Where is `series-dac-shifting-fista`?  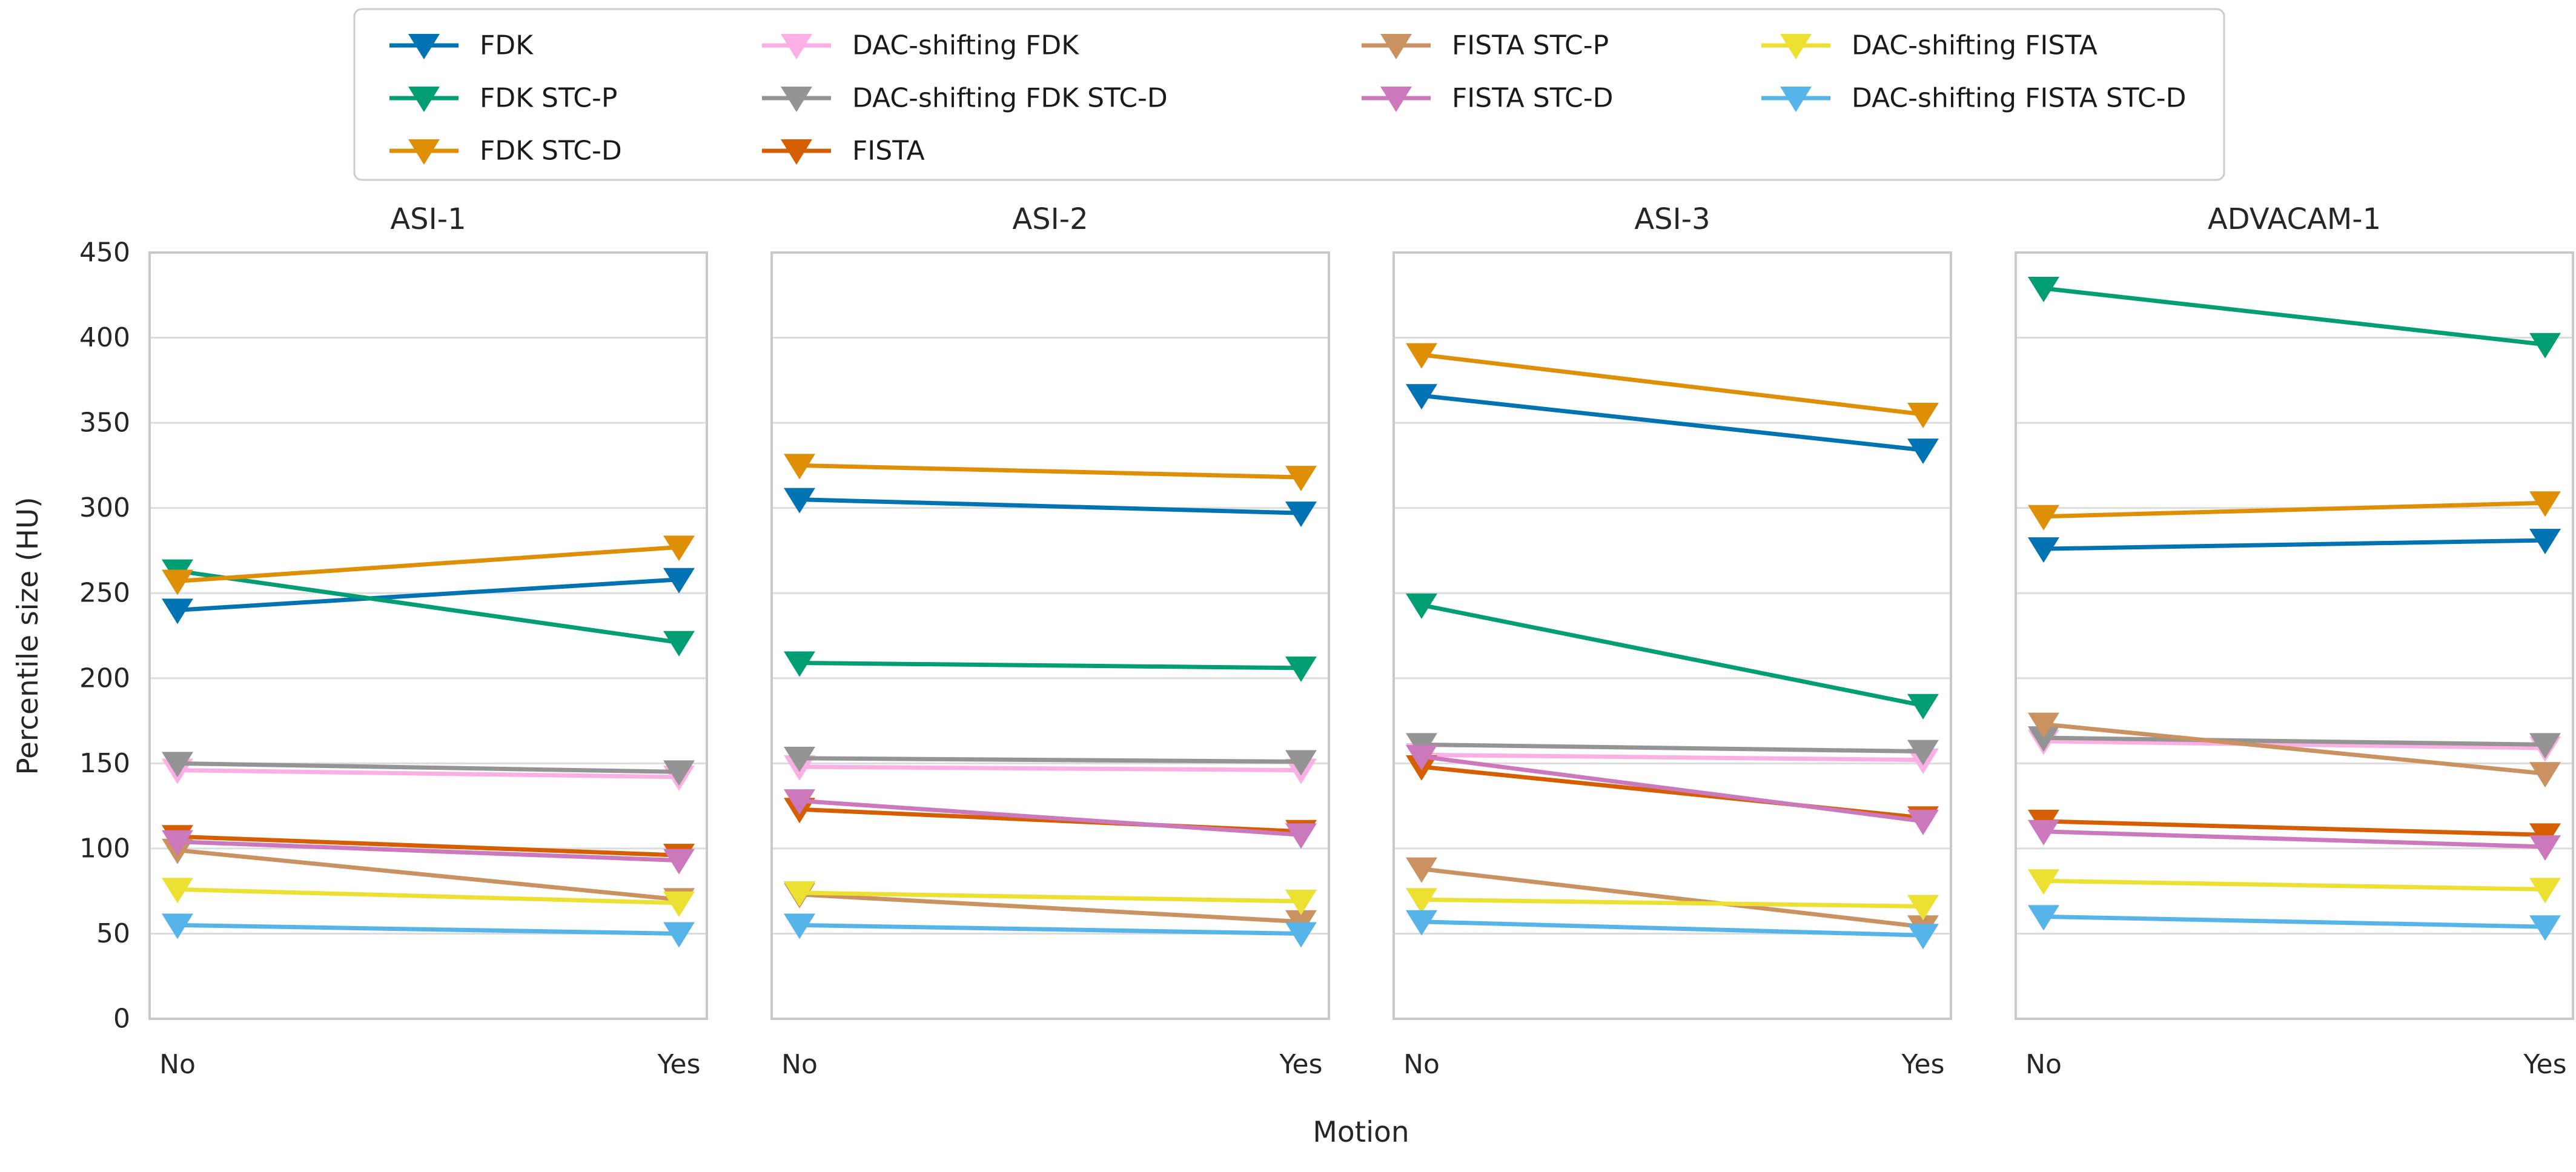
series-dac-shifting-fista is located at coordinates (2294, 886).